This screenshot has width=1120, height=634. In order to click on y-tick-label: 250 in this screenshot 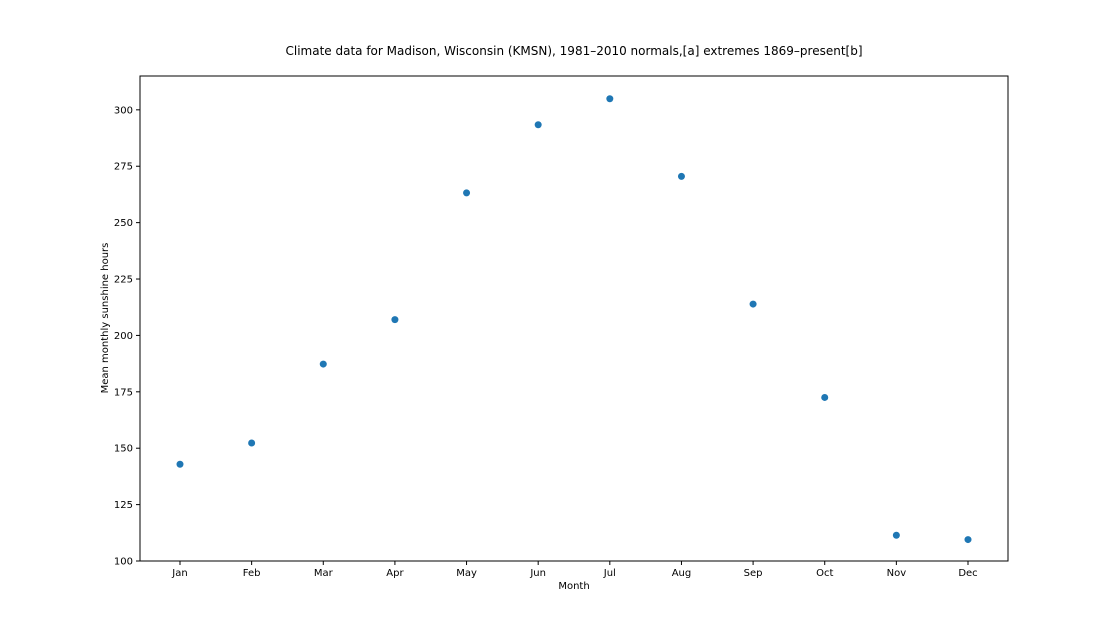, I will do `click(123, 223)`.